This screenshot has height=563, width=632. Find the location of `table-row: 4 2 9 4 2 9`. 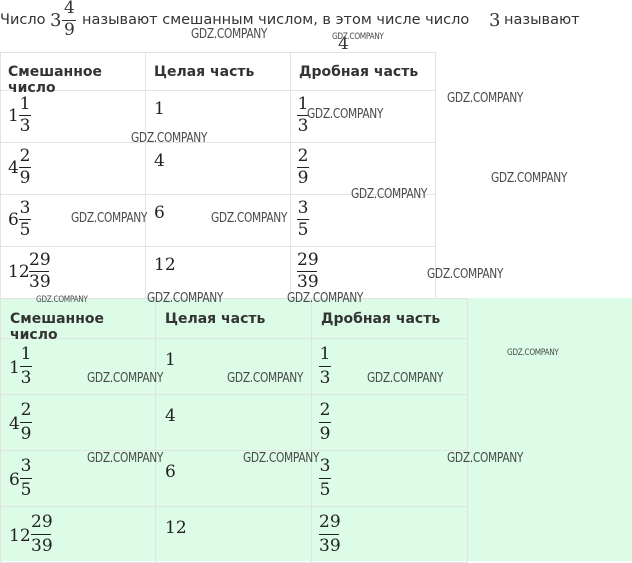

table-row: 4 2 9 4 2 9 is located at coordinates (234, 422).